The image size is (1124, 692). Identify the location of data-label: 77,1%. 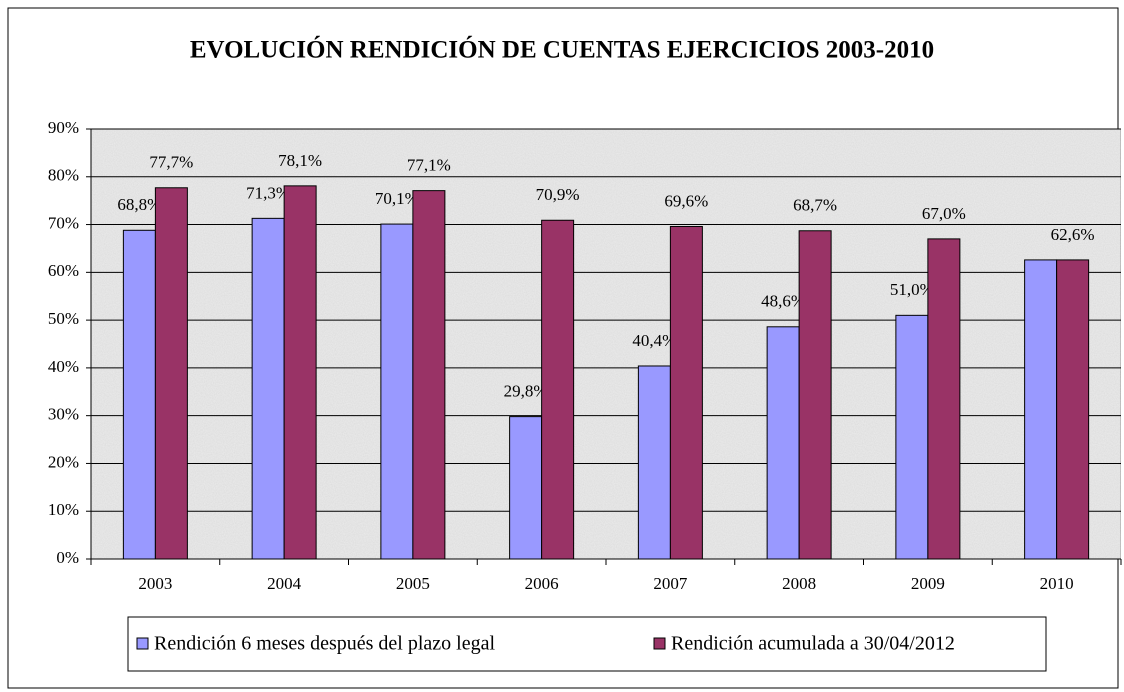
(429, 165).